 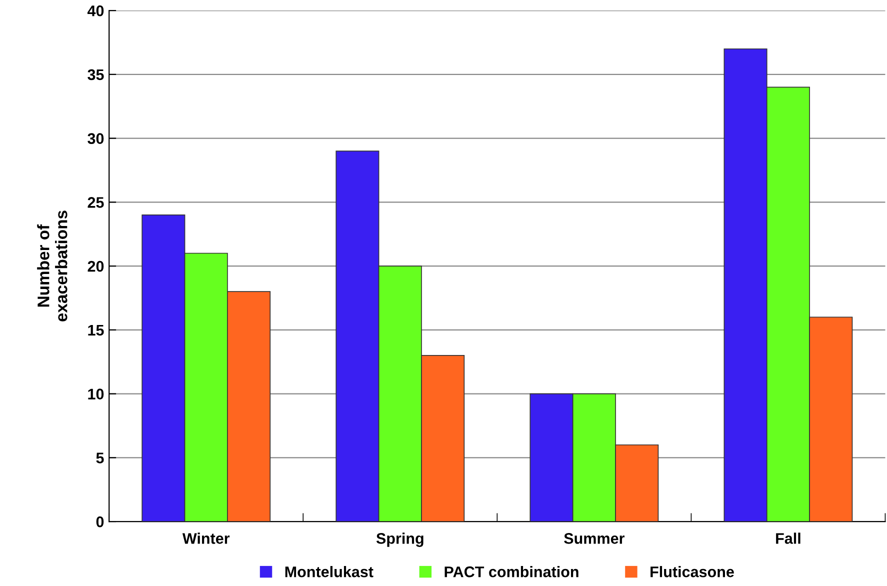 I want to click on y-axis-title: Number of exacerbations, so click(x=52, y=266).